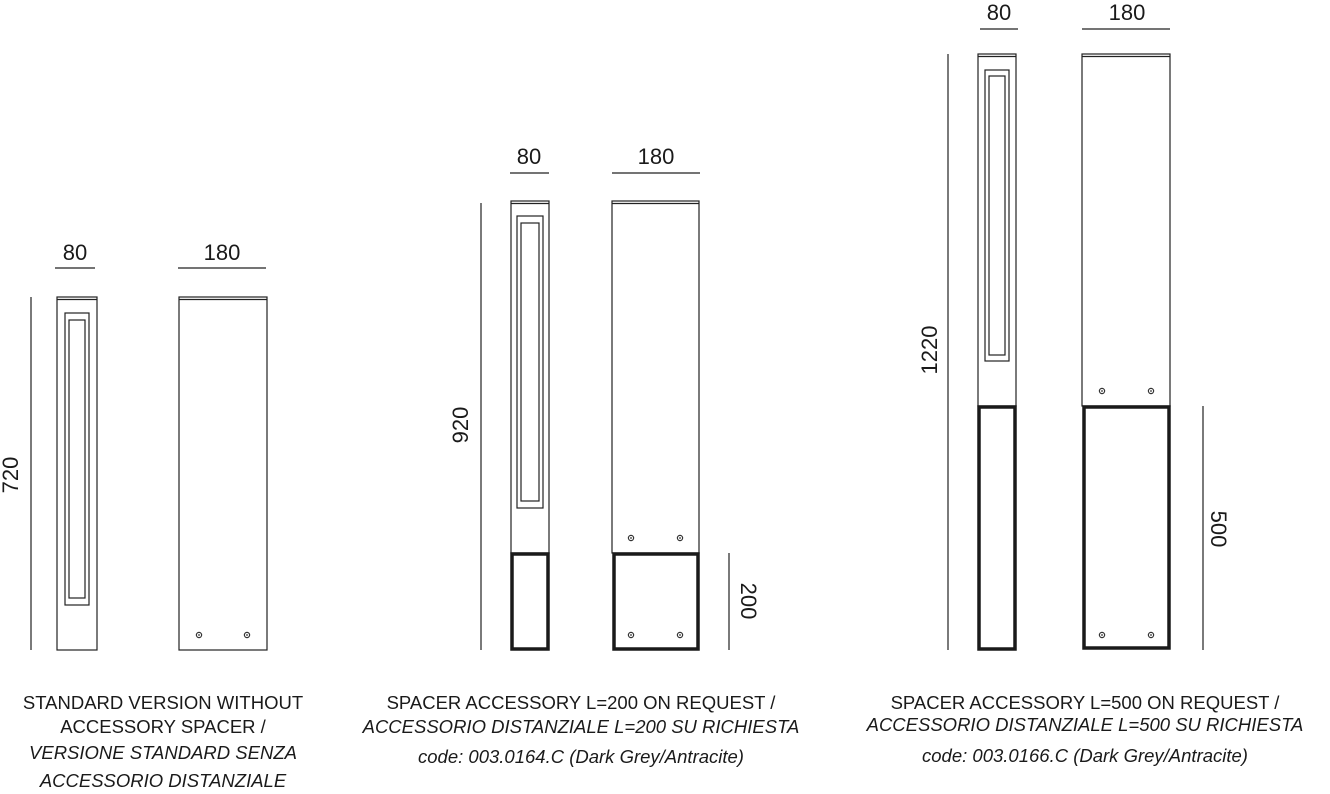 The width and height of the screenshot is (1330, 794). What do you see at coordinates (748, 601) in the screenshot?
I see `spacer-height-label: 200` at bounding box center [748, 601].